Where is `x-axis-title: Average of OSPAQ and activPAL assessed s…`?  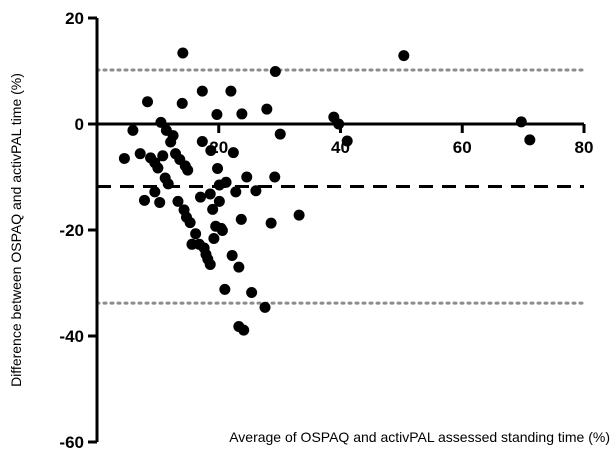
x-axis-title: Average of OSPAQ and activPAL assessed s… is located at coordinates (419, 437).